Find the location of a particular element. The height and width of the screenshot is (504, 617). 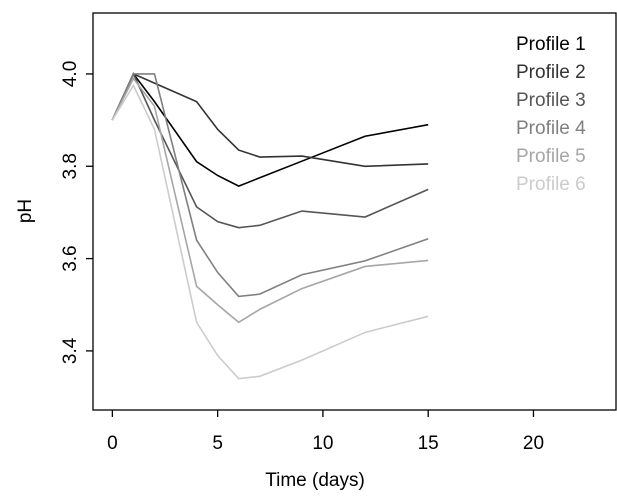

y-tick-label: 3.4 is located at coordinates (70, 350).